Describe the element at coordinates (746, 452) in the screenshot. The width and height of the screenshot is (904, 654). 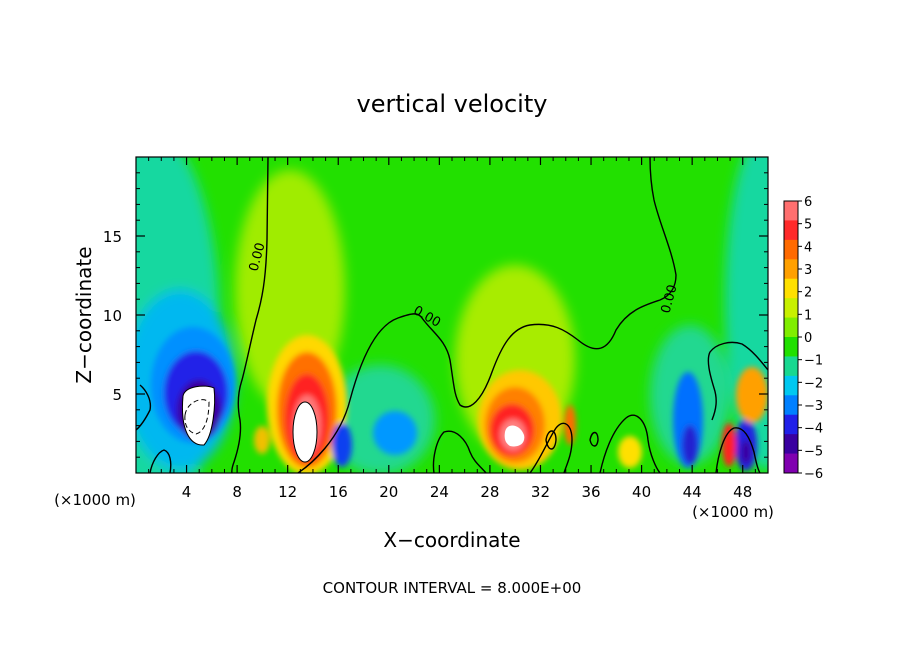
I see `cell-48km-dark` at that location.